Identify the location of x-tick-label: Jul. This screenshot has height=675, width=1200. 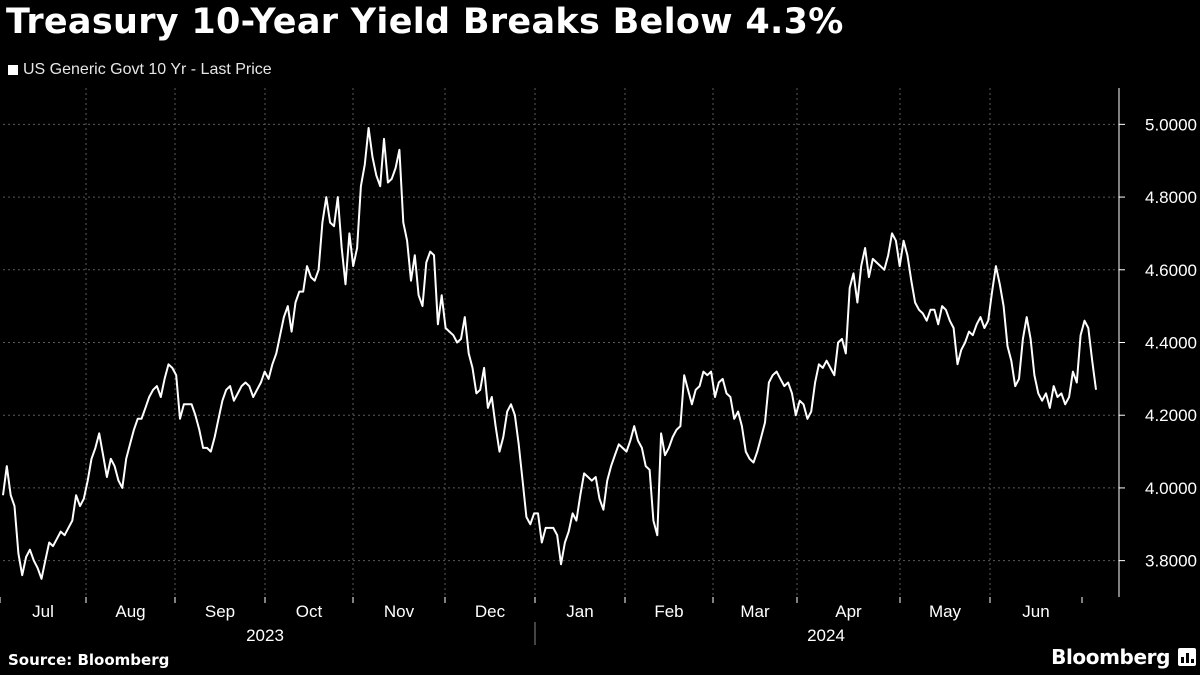
(43, 611).